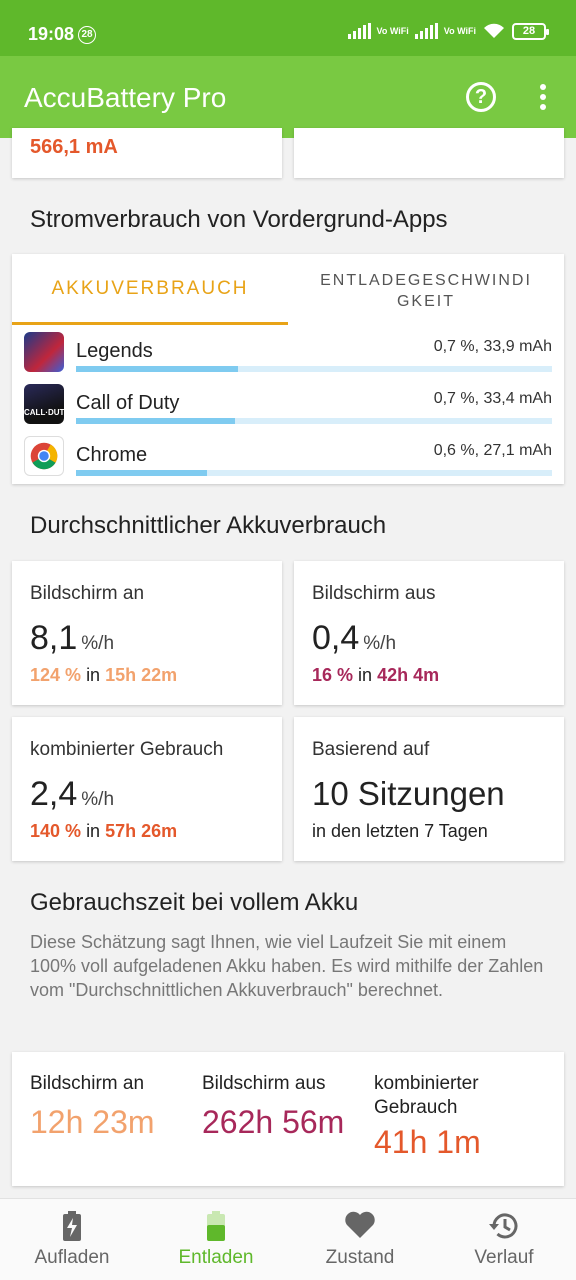 Image resolution: width=576 pixels, height=1280 pixels. I want to click on full-combined: kombinierter Gebrauch 41h 1m, so click(459, 1116).